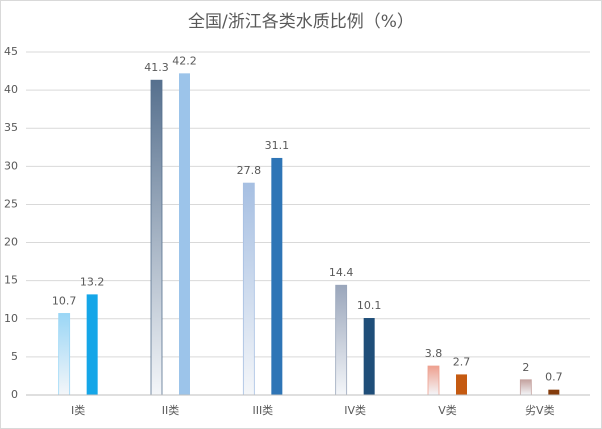  Describe the element at coordinates (156, 67) in the screenshot. I see `value-label: 41.3` at that location.